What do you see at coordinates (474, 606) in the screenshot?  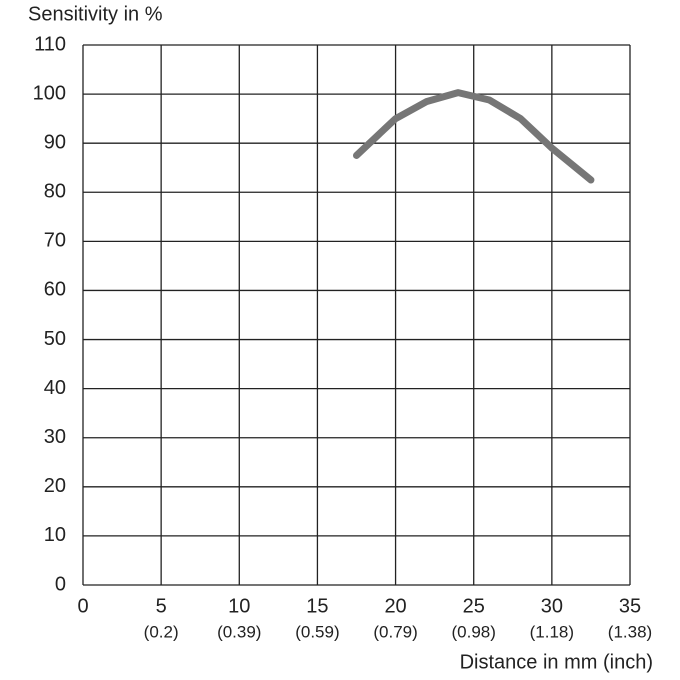 I see `x-tick-label: 25` at bounding box center [474, 606].